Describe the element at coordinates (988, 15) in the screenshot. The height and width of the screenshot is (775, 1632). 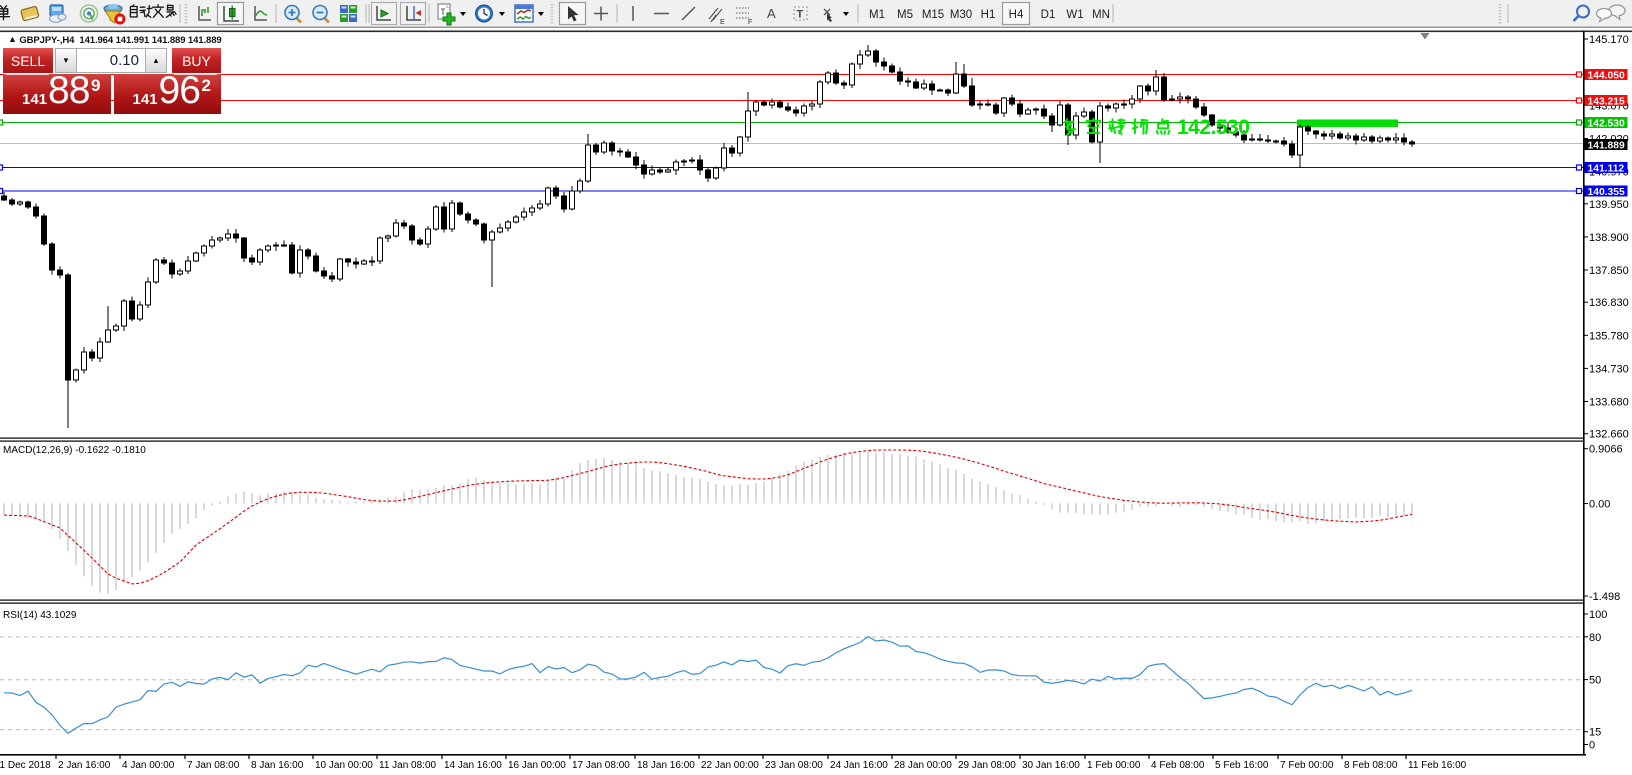
I see `svg-text: H1` at that location.